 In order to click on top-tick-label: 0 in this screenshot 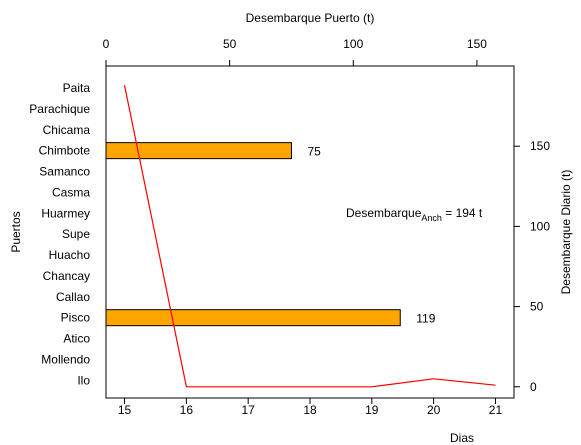, I will do `click(106, 44)`.